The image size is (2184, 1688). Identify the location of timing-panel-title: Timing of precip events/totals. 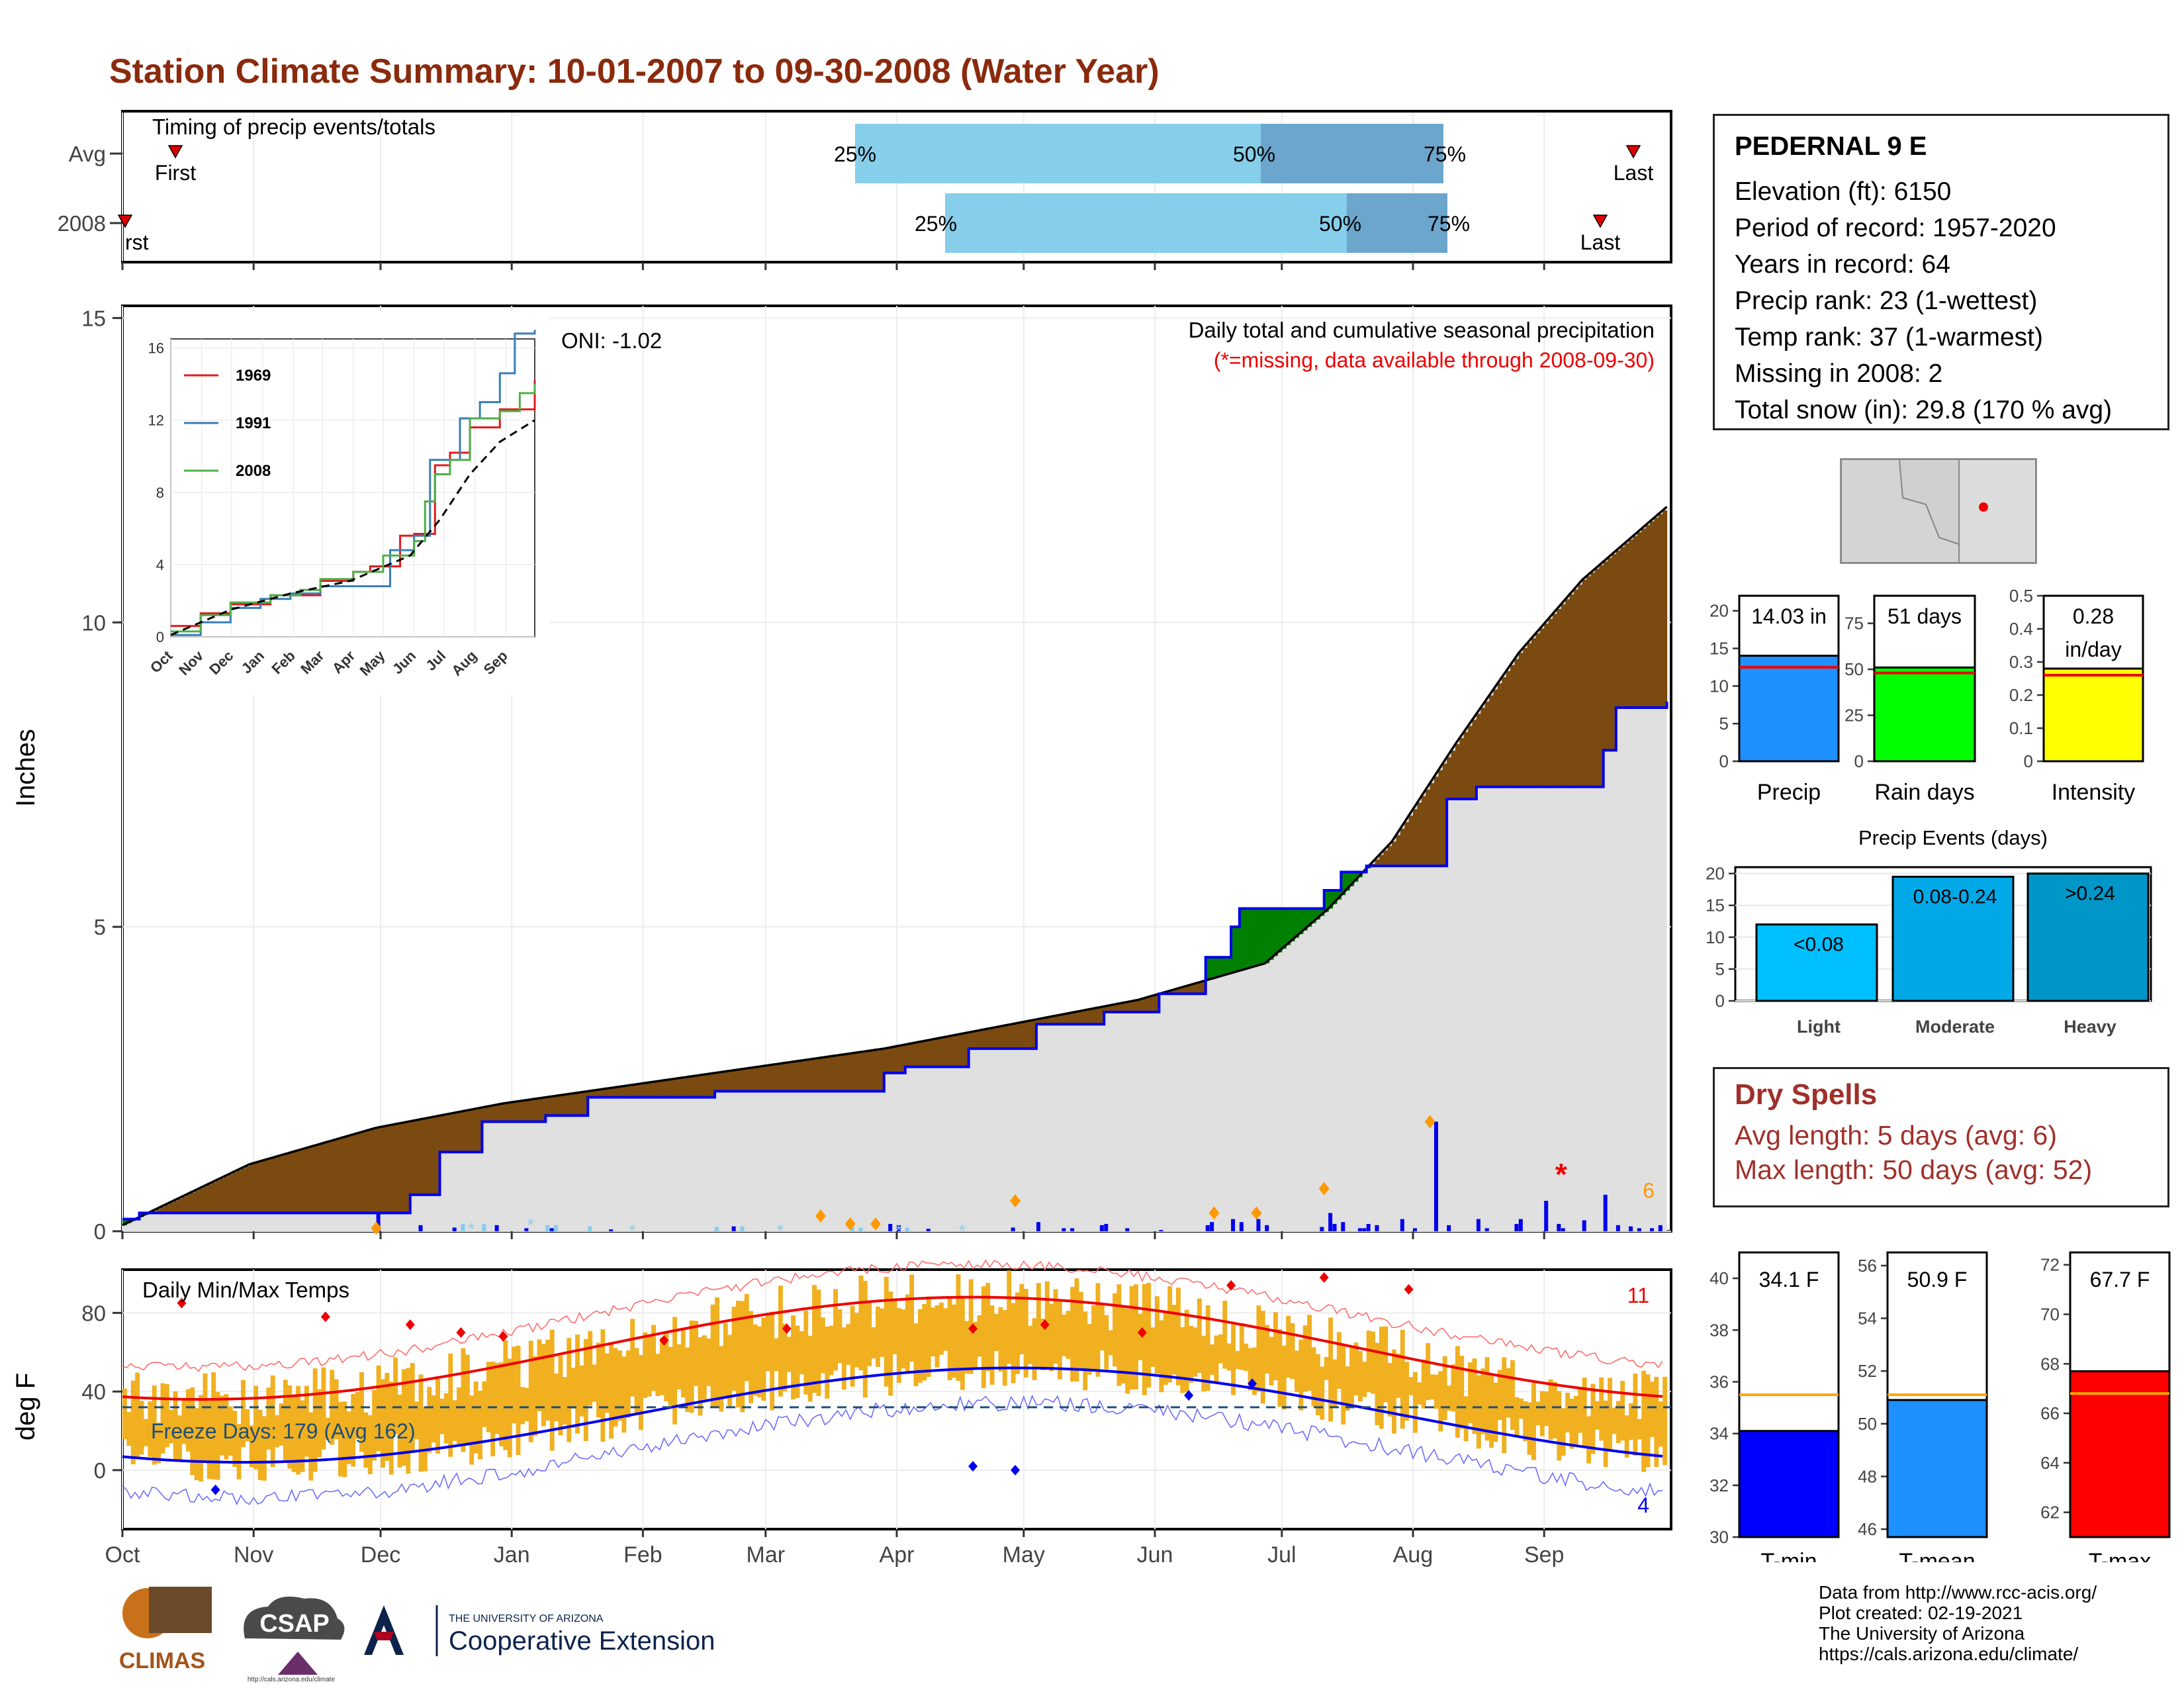
(293, 127).